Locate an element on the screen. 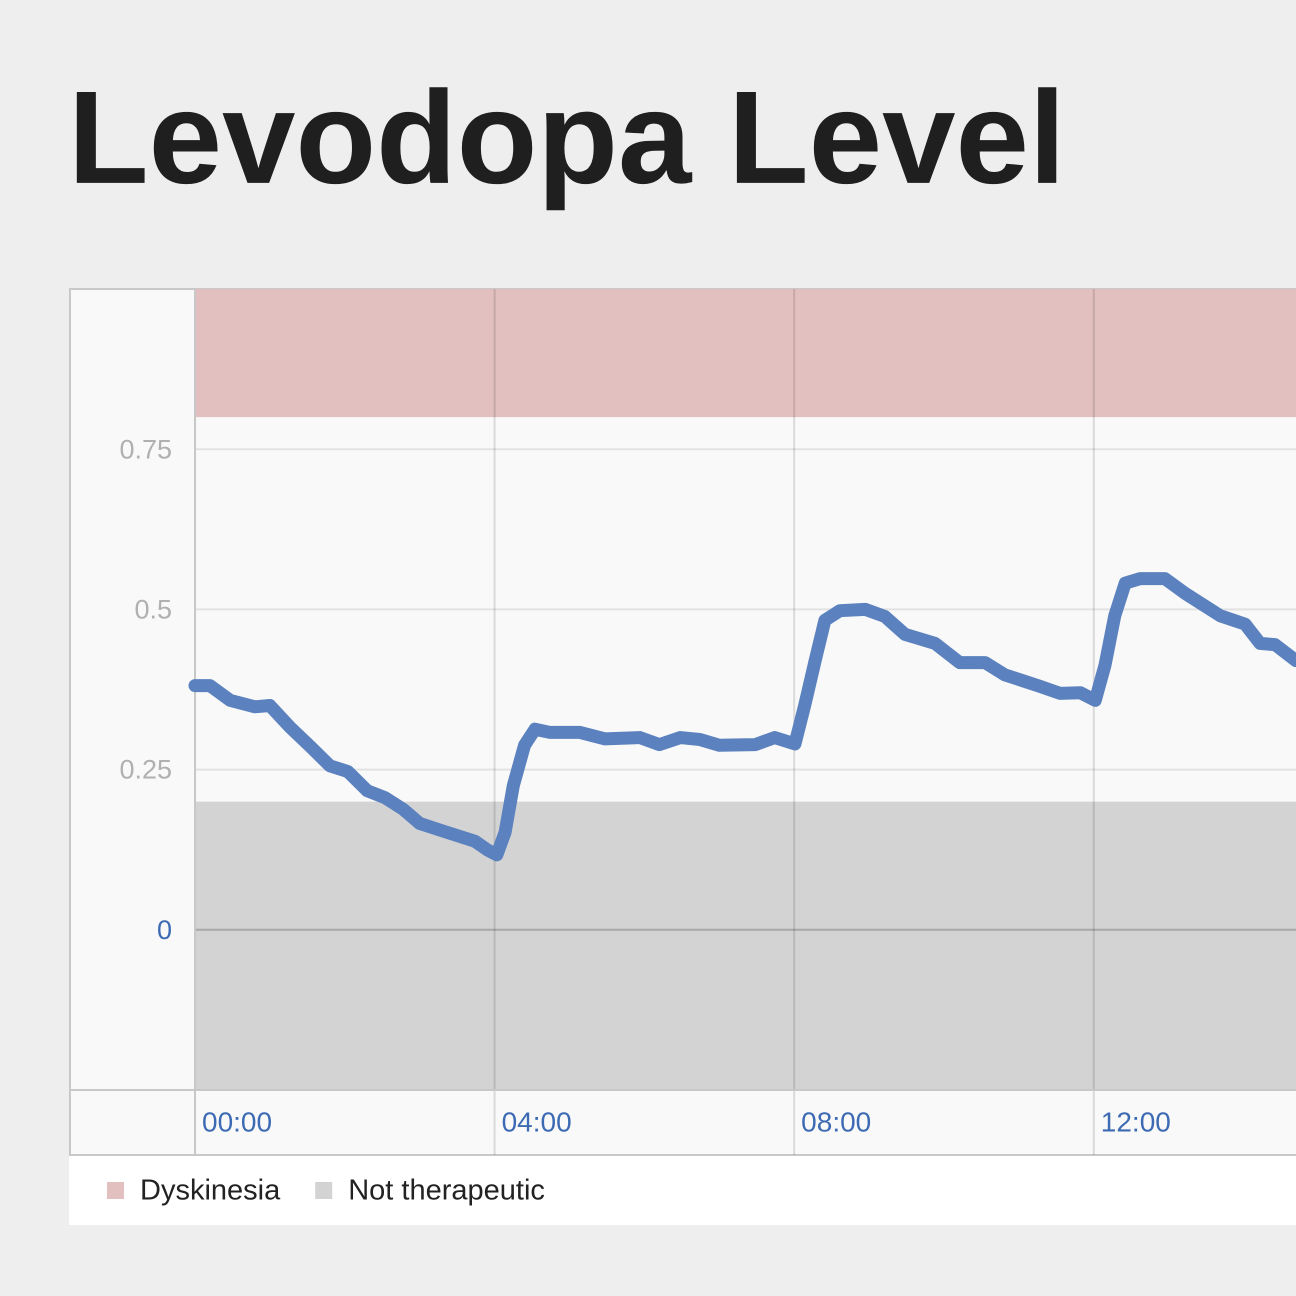 This screenshot has height=1296, width=1296. band is located at coordinates (745, 353).